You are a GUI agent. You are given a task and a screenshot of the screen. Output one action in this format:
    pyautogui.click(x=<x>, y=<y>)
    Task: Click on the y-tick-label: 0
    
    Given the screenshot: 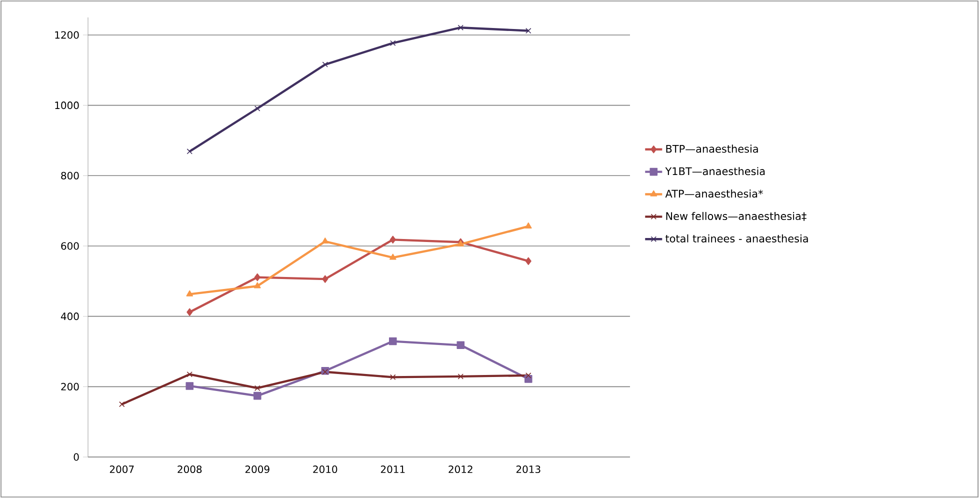 What is the action you would take?
    pyautogui.click(x=76, y=457)
    